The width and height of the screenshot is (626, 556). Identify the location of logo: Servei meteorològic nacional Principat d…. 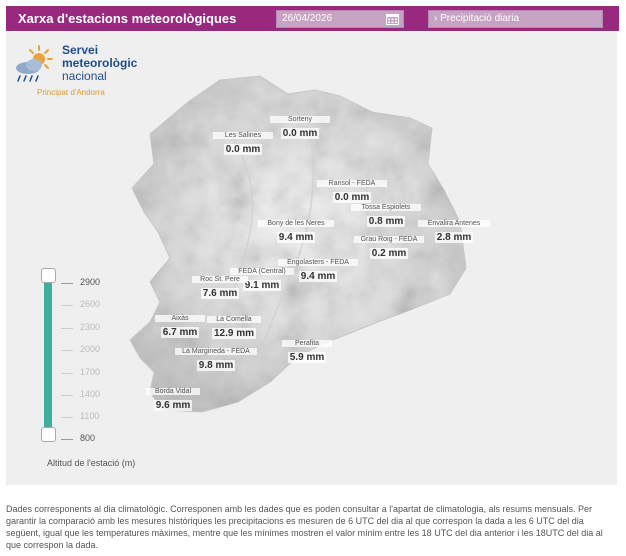
(82, 72).